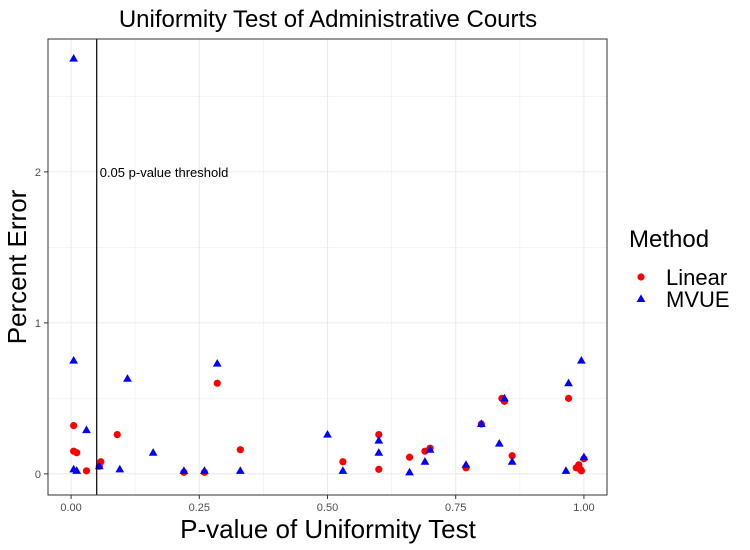 The width and height of the screenshot is (750, 550). Describe the element at coordinates (164, 172) in the screenshot. I see `threshold-annotation: 0.05 p-value threshold` at that location.